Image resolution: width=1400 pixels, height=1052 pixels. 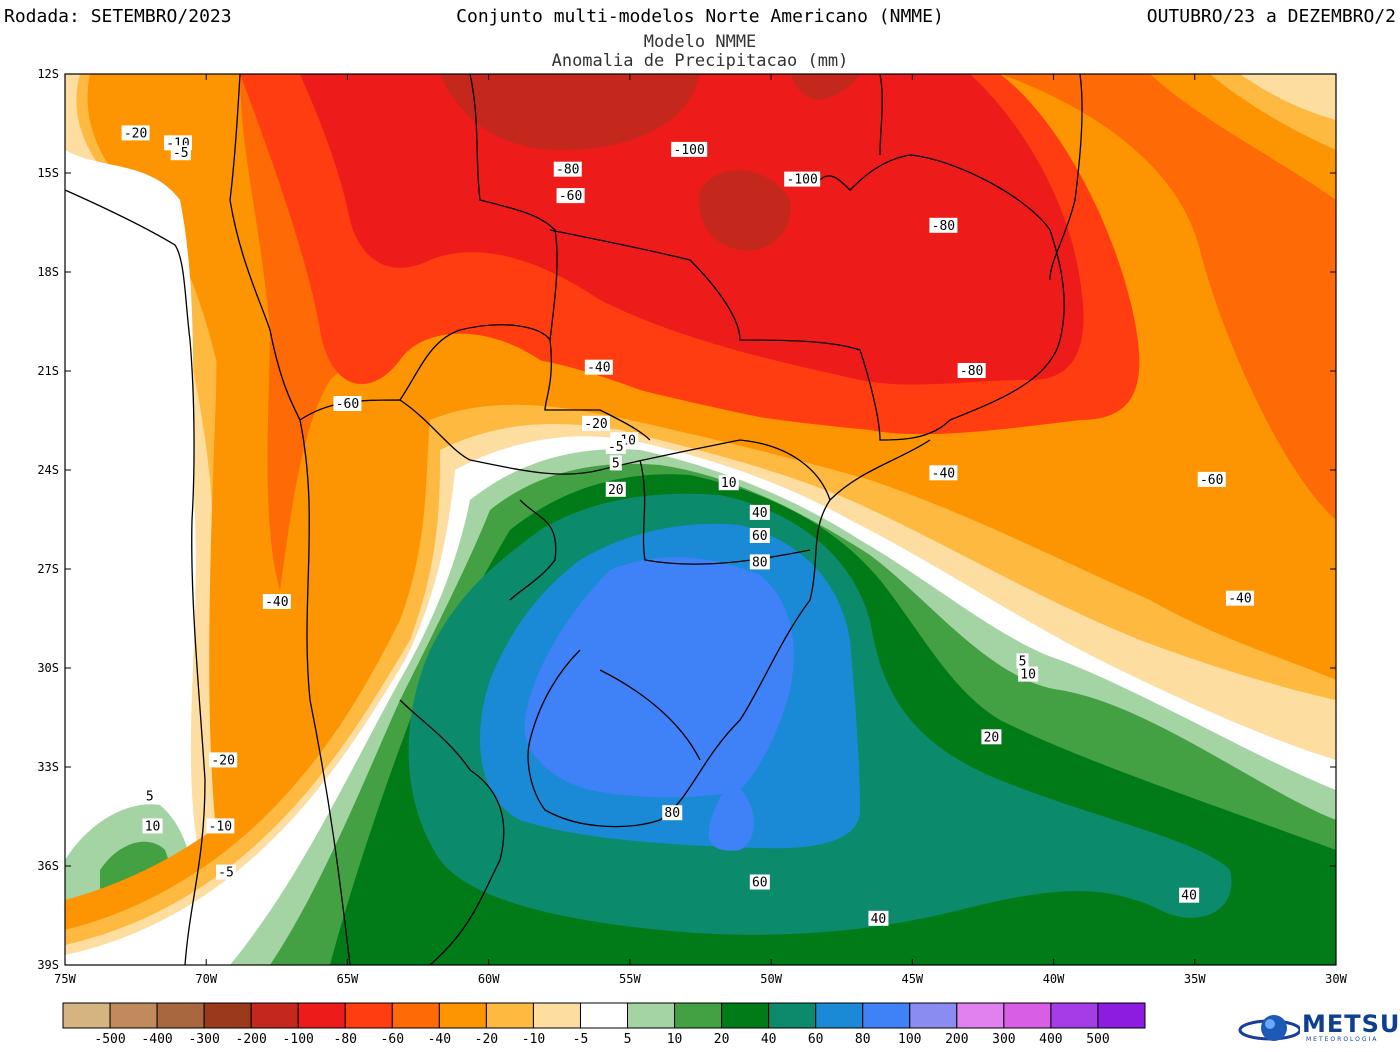 I want to click on lon-tick-label: 50W, so click(x=771, y=979).